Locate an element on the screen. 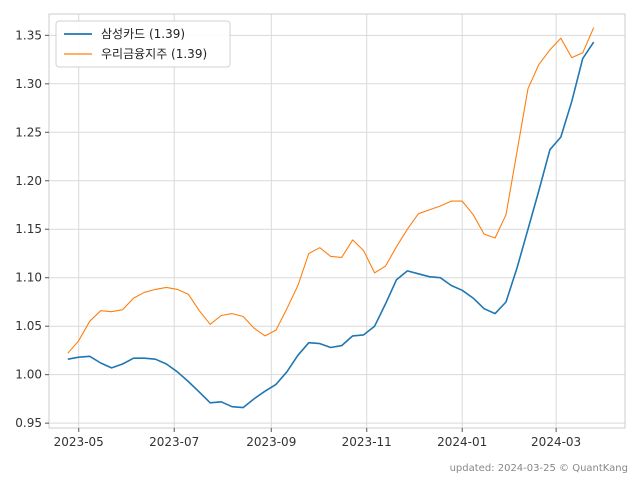 This screenshot has width=640, height=480. x-tick-label: 2024-01 is located at coordinates (462, 442).